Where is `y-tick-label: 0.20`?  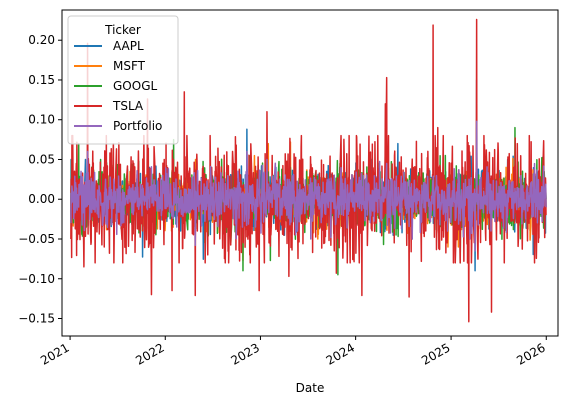 y-tick-label: 0.20 is located at coordinates (41, 40).